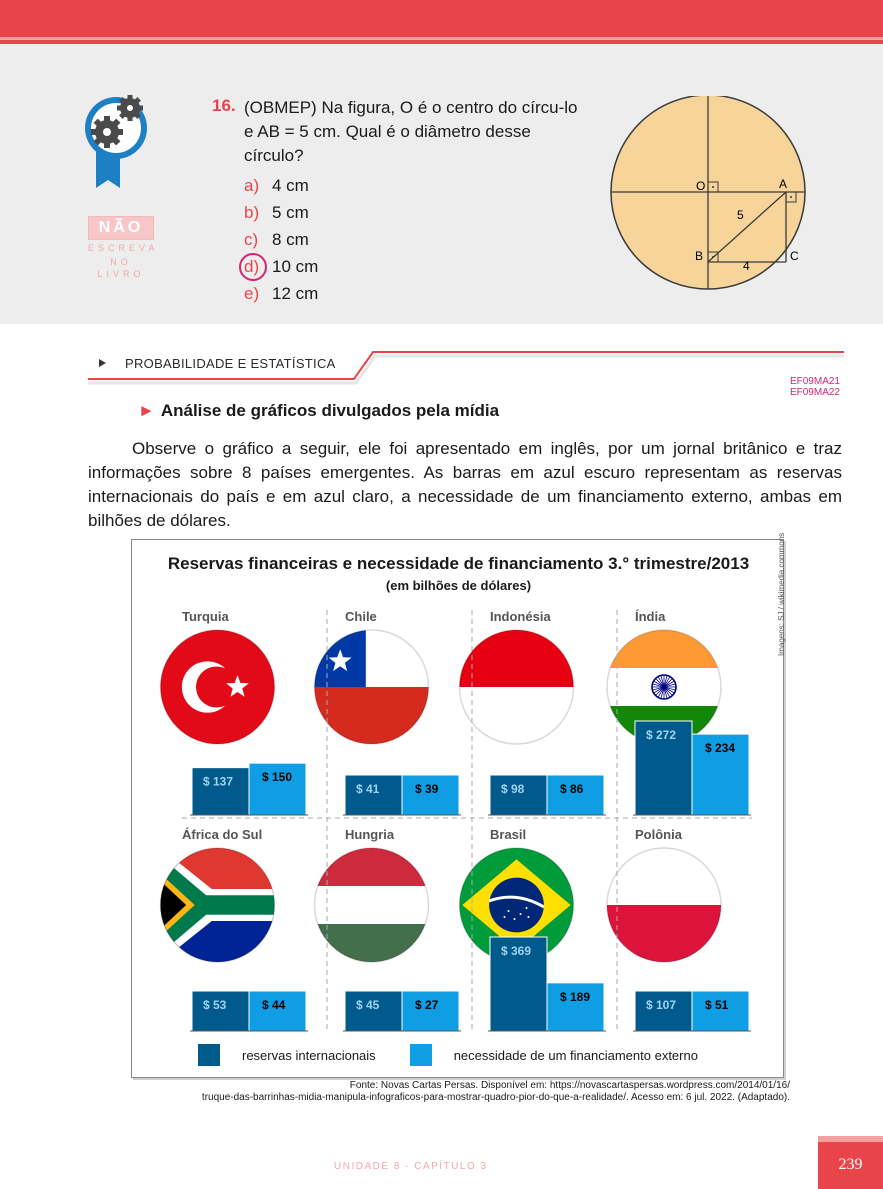 The height and width of the screenshot is (1189, 883). What do you see at coordinates (290, 239) in the screenshot?
I see `option-text: 8 cm` at bounding box center [290, 239].